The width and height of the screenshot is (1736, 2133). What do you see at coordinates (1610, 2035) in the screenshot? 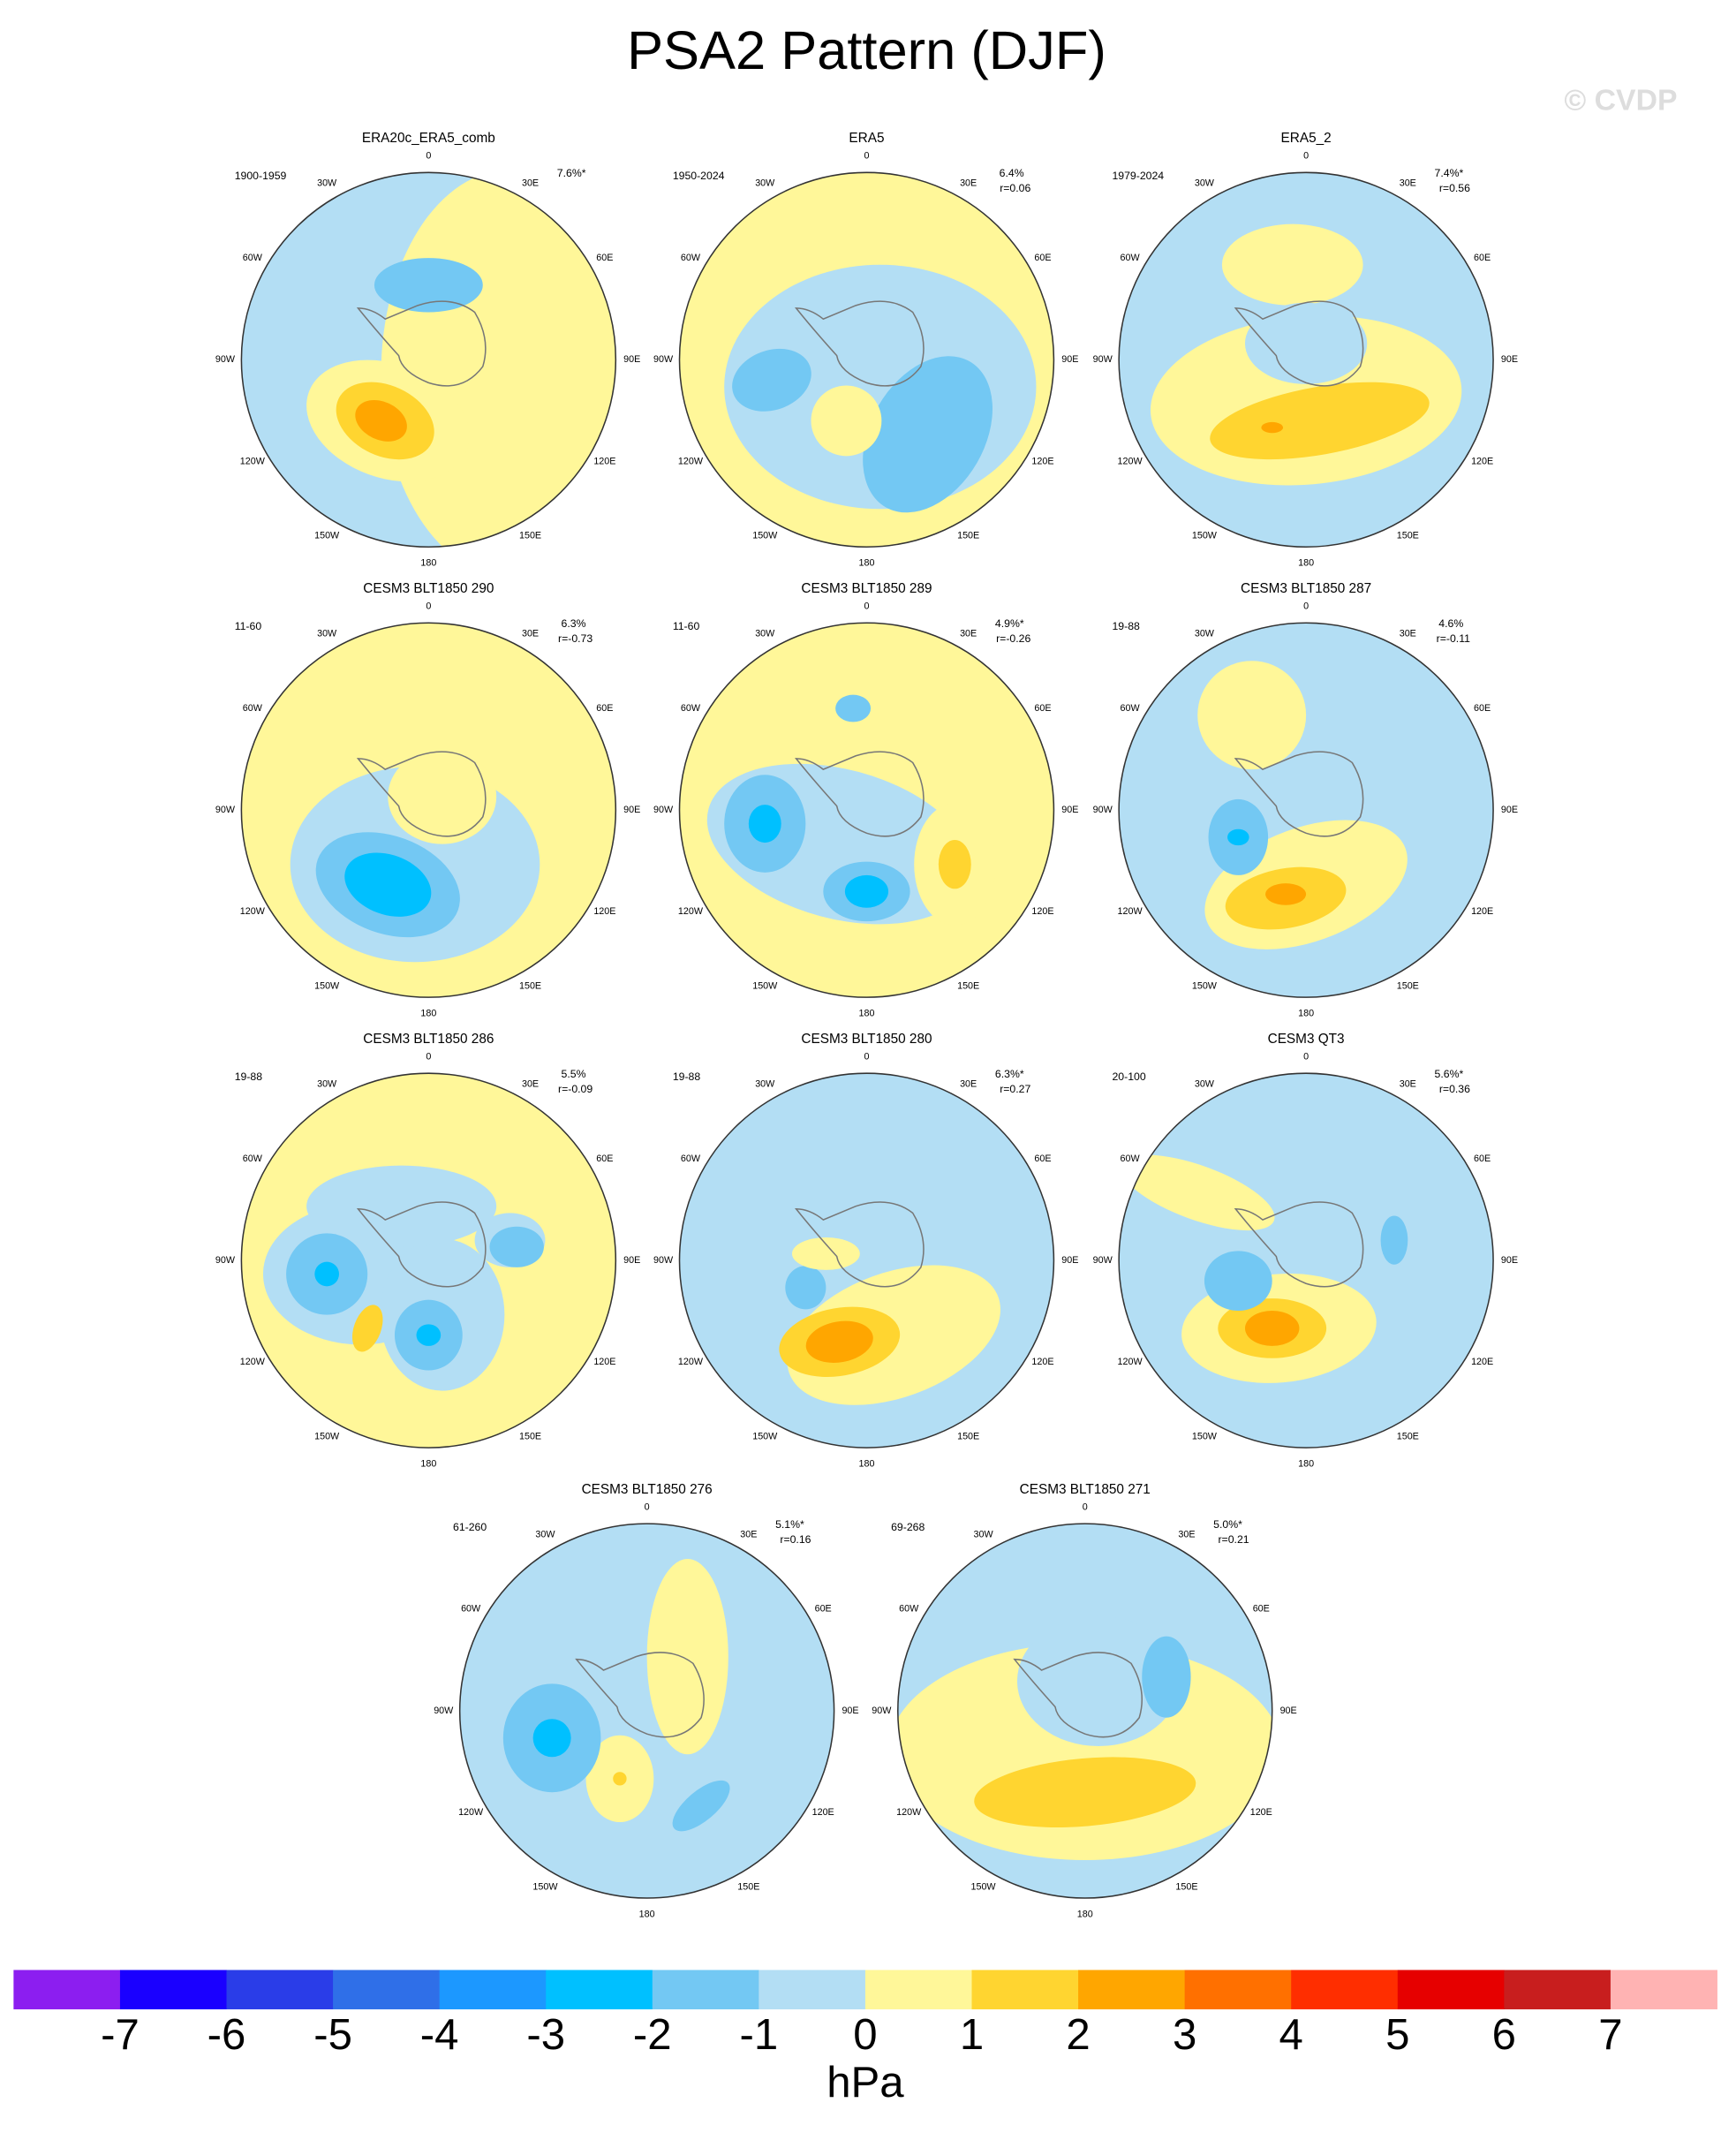
I see `colorbar-tick-label: 7` at bounding box center [1610, 2035].